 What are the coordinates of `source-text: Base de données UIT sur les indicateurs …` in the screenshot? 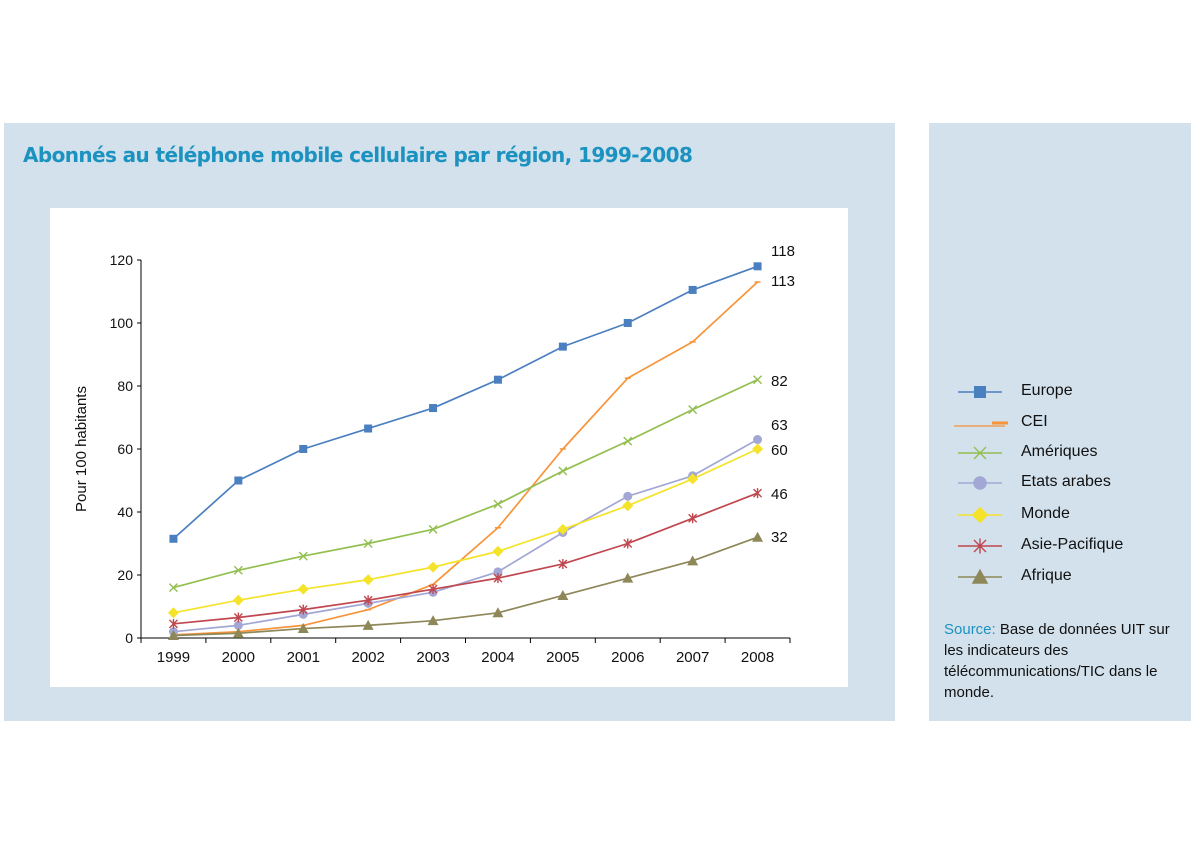 It's located at (1057, 661).